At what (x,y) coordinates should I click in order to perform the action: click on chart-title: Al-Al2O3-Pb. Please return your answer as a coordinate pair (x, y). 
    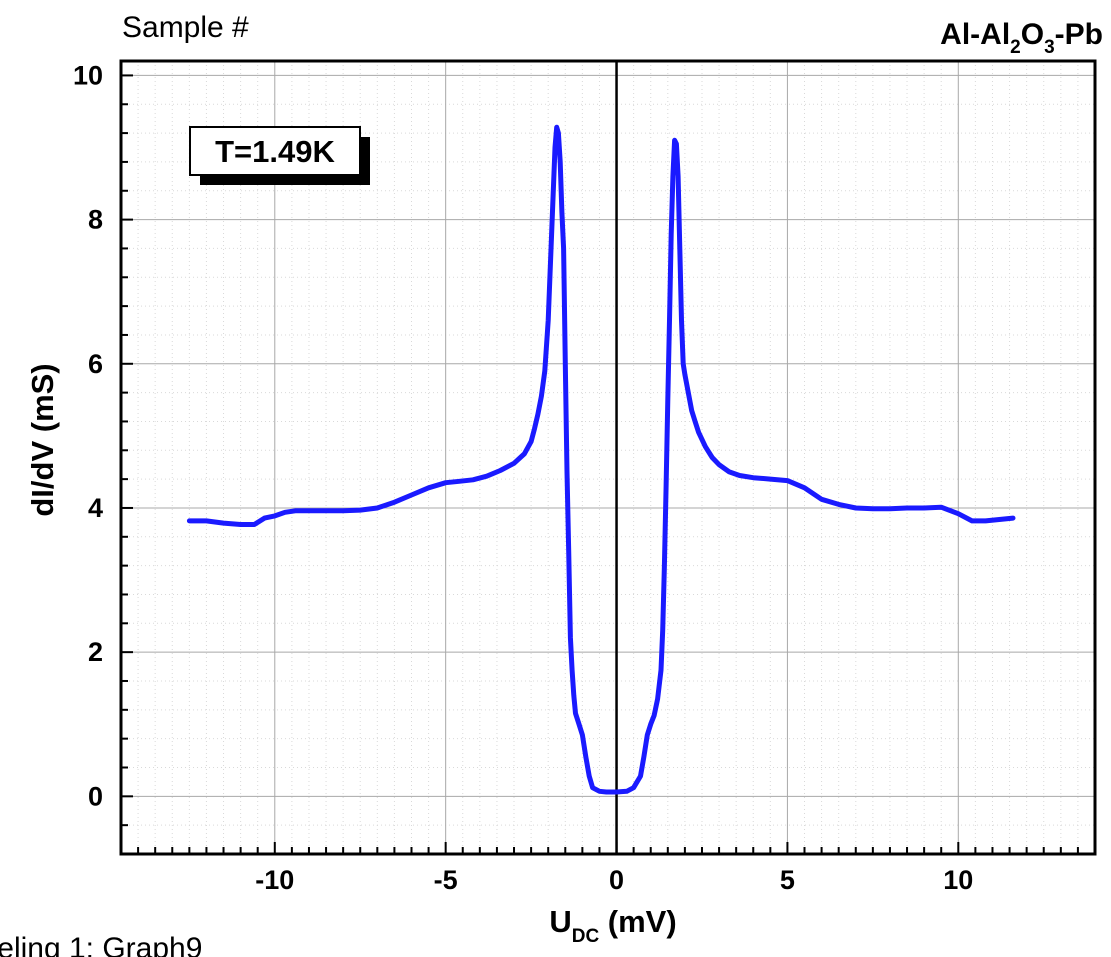
    Looking at the image, I should click on (1021, 38).